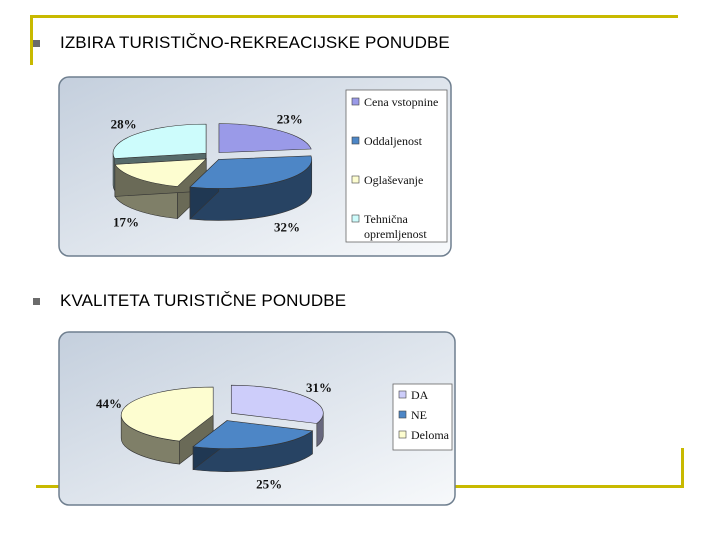 This screenshot has width=720, height=540. What do you see at coordinates (277, 416) in the screenshot?
I see `chart-2-slice-da` at bounding box center [277, 416].